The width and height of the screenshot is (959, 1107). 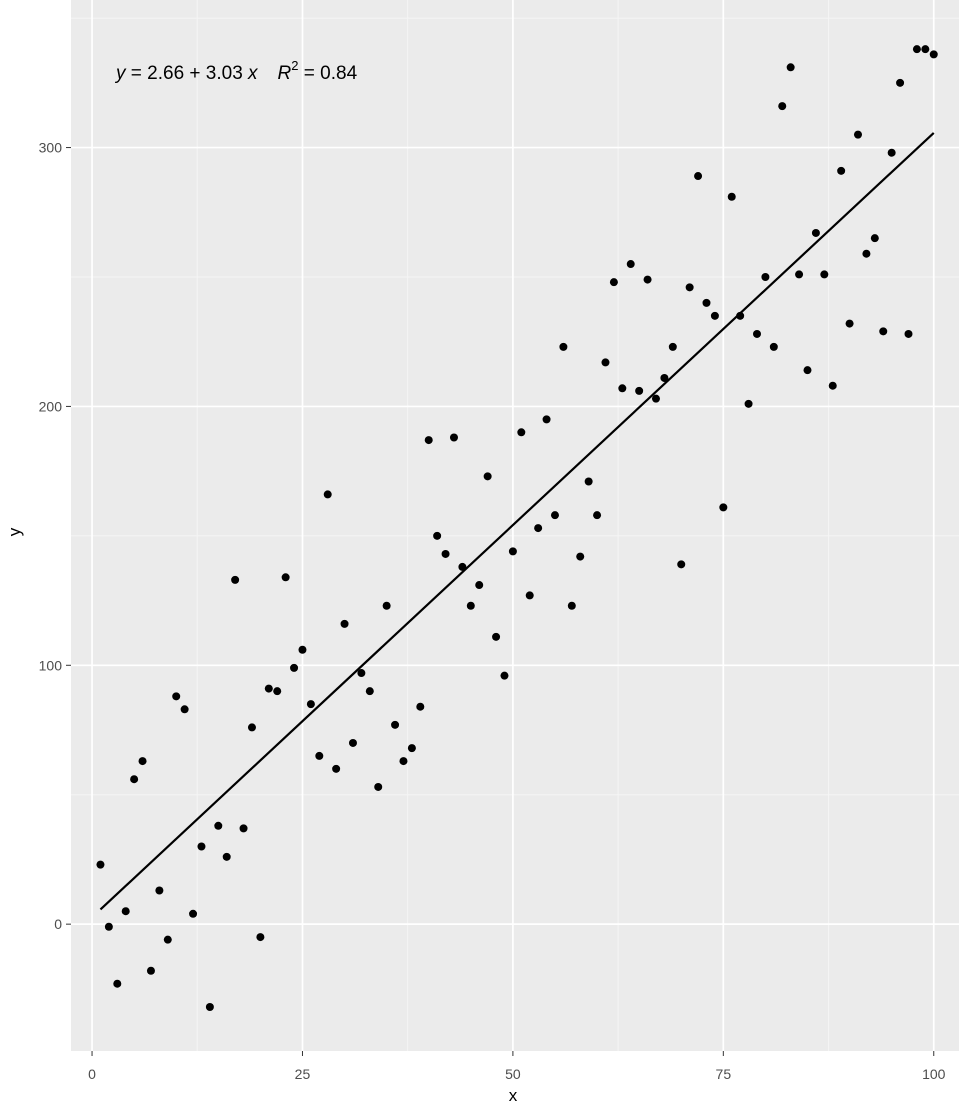 What do you see at coordinates (120, 73) in the screenshot?
I see `equation-y-variable: y` at bounding box center [120, 73].